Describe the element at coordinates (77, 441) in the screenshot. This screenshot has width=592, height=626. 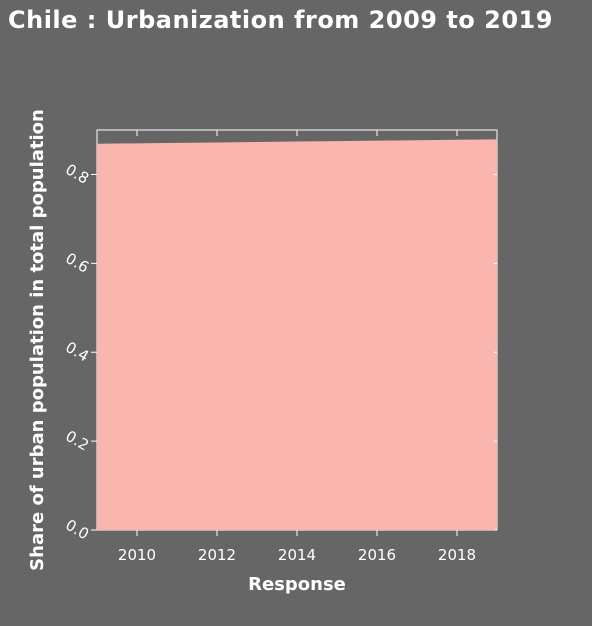
I see `y-tick-label: 0.2` at that location.